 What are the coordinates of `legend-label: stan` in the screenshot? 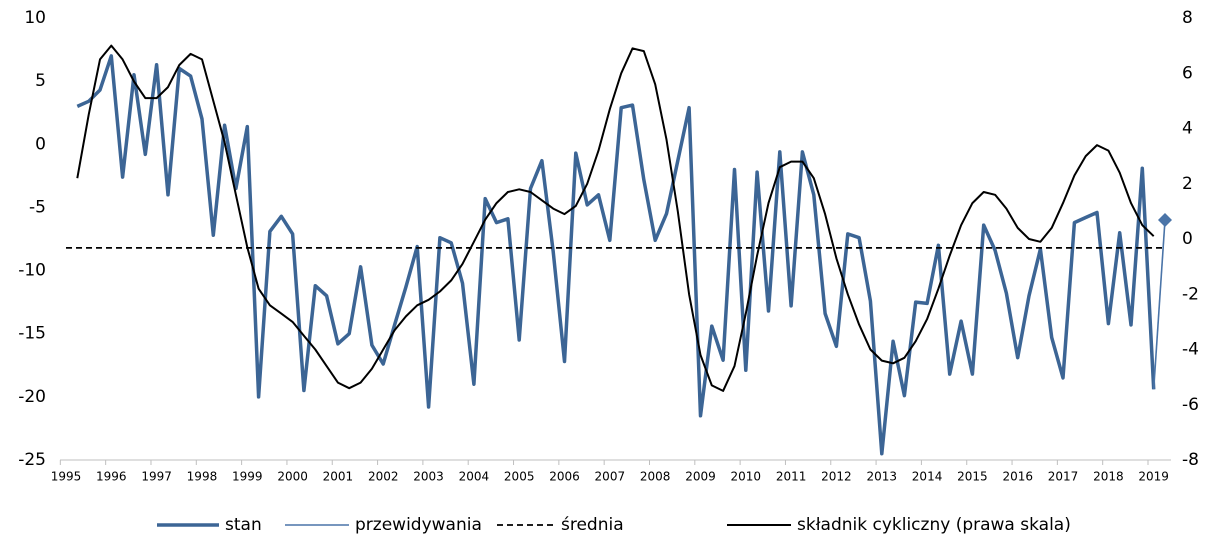 It's located at (243, 525).